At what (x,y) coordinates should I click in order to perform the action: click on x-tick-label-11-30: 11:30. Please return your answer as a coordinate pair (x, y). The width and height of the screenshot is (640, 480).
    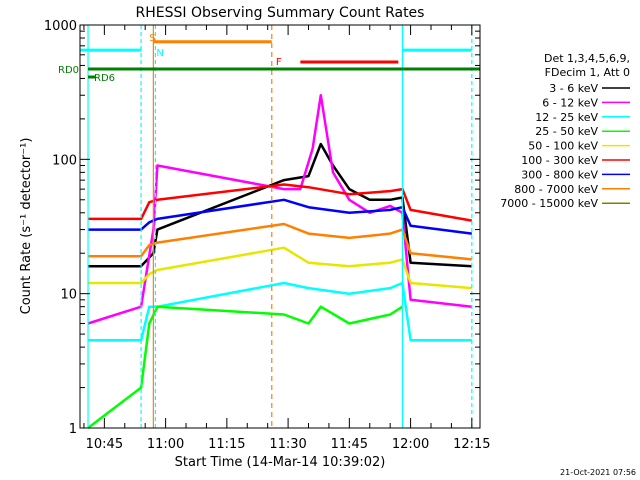
    Looking at the image, I should click on (287, 444).